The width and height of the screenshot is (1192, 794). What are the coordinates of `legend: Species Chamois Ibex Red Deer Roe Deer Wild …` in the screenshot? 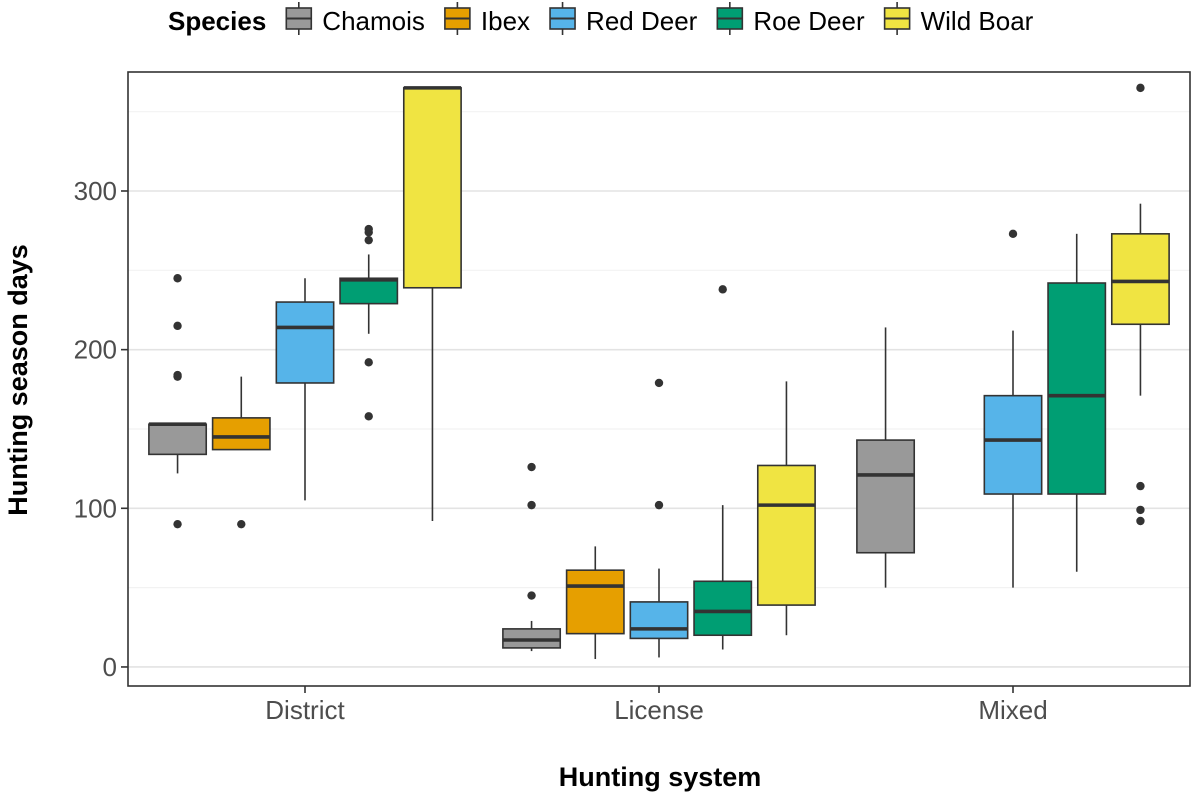 It's located at (601, 19).